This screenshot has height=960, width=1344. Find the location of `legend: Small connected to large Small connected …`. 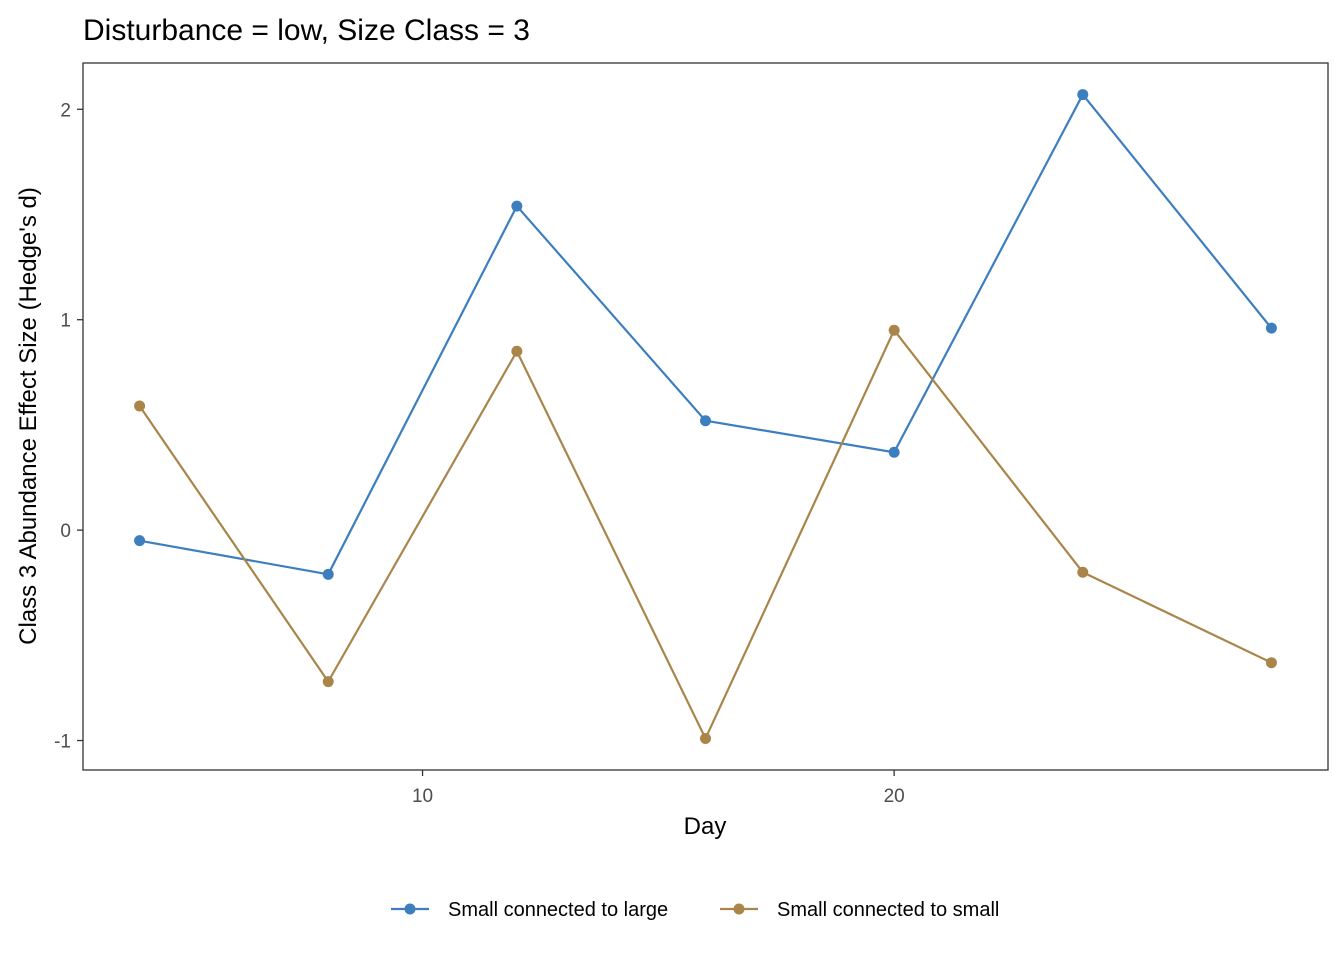

legend: Small connected to large Small connected … is located at coordinates (695, 910).